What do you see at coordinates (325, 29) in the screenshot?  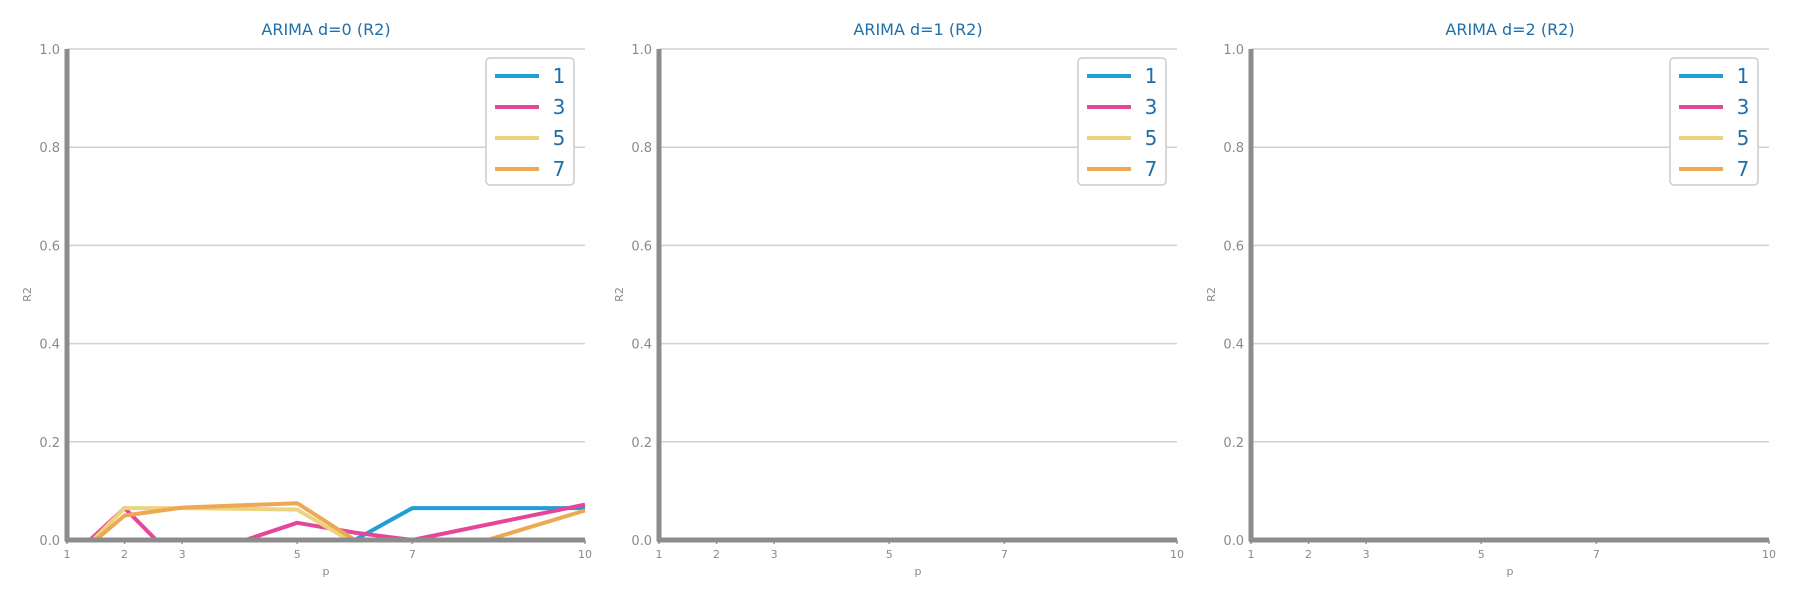 I see `chart-title: ARIMA d=0 (R2)` at bounding box center [325, 29].